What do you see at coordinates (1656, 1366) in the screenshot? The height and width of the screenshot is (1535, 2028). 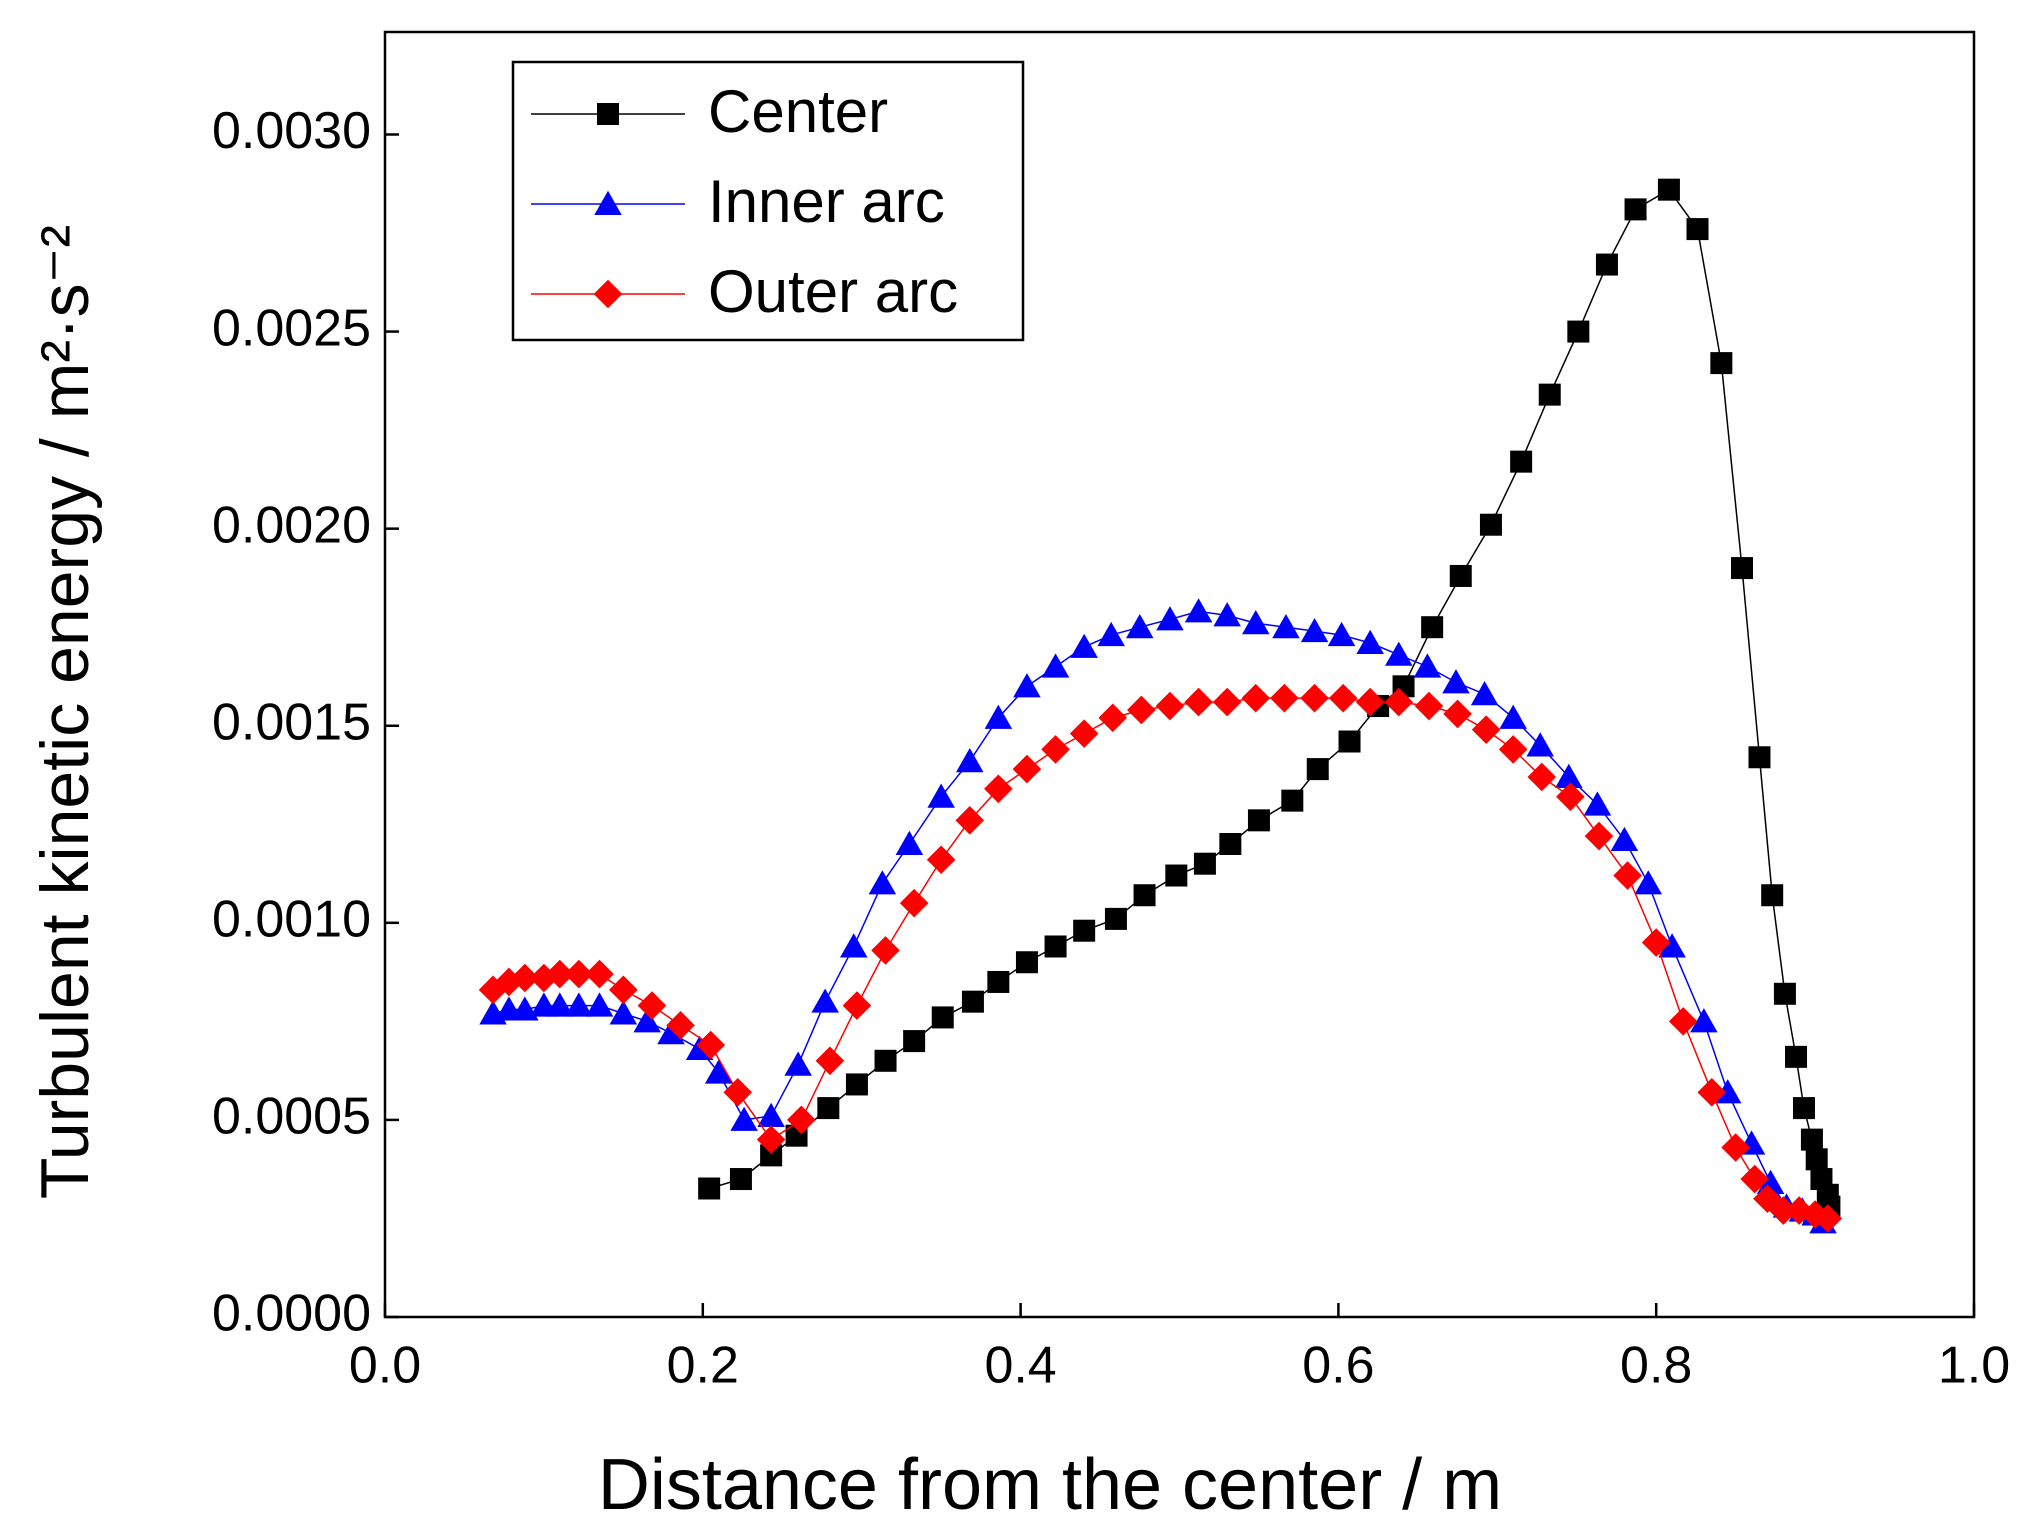 I see `x-tick-label: 0.8` at bounding box center [1656, 1366].